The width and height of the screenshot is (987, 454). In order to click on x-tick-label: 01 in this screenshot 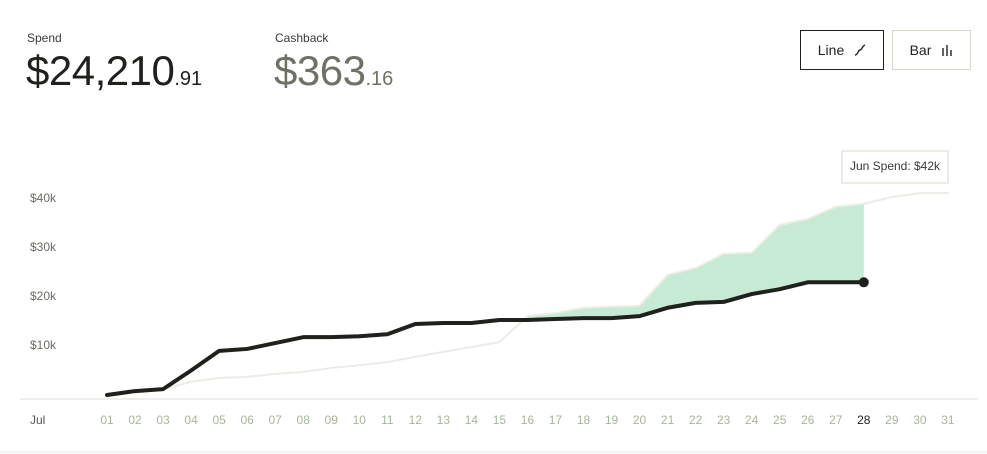, I will do `click(107, 420)`.